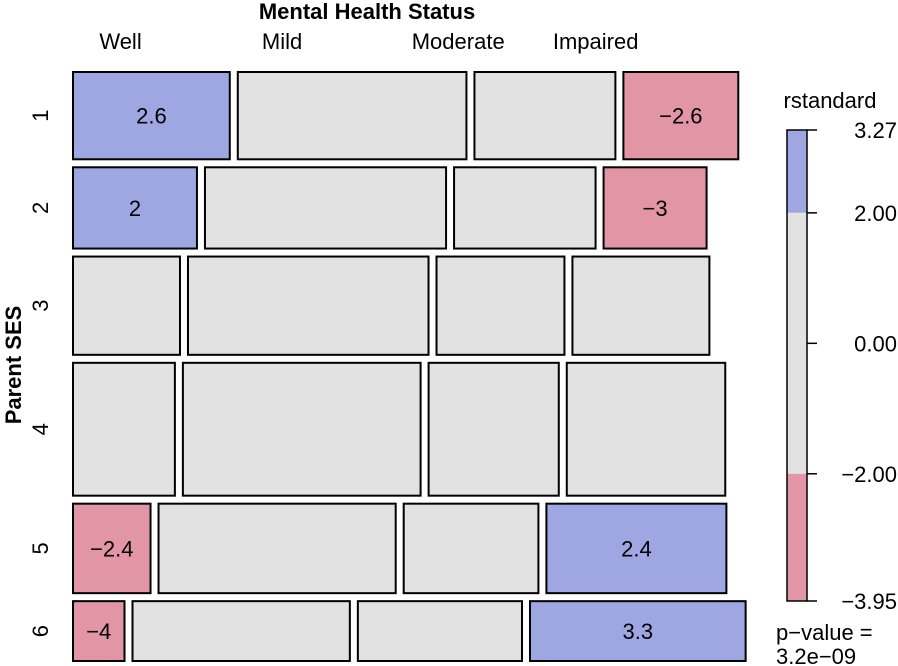 The width and height of the screenshot is (898, 666). I want to click on row-labels: 1 2 3 4 5 6, so click(40, 374).